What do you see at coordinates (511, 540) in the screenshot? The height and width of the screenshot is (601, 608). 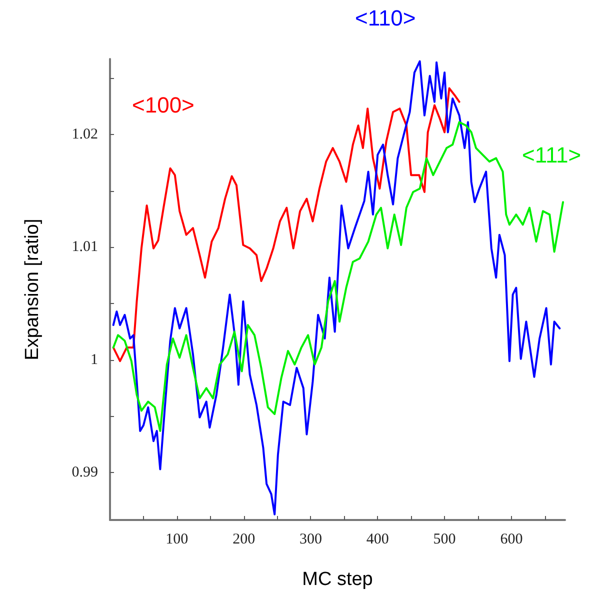 I see `x-tick-label: 600` at bounding box center [511, 540].